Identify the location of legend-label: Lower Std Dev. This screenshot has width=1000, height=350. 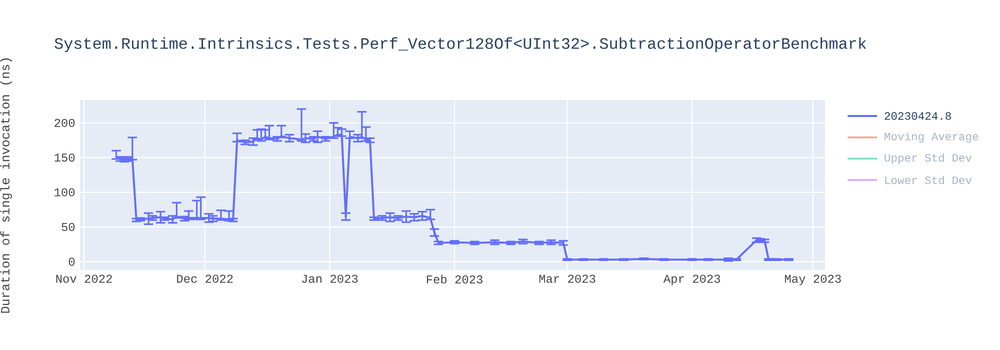
(928, 180).